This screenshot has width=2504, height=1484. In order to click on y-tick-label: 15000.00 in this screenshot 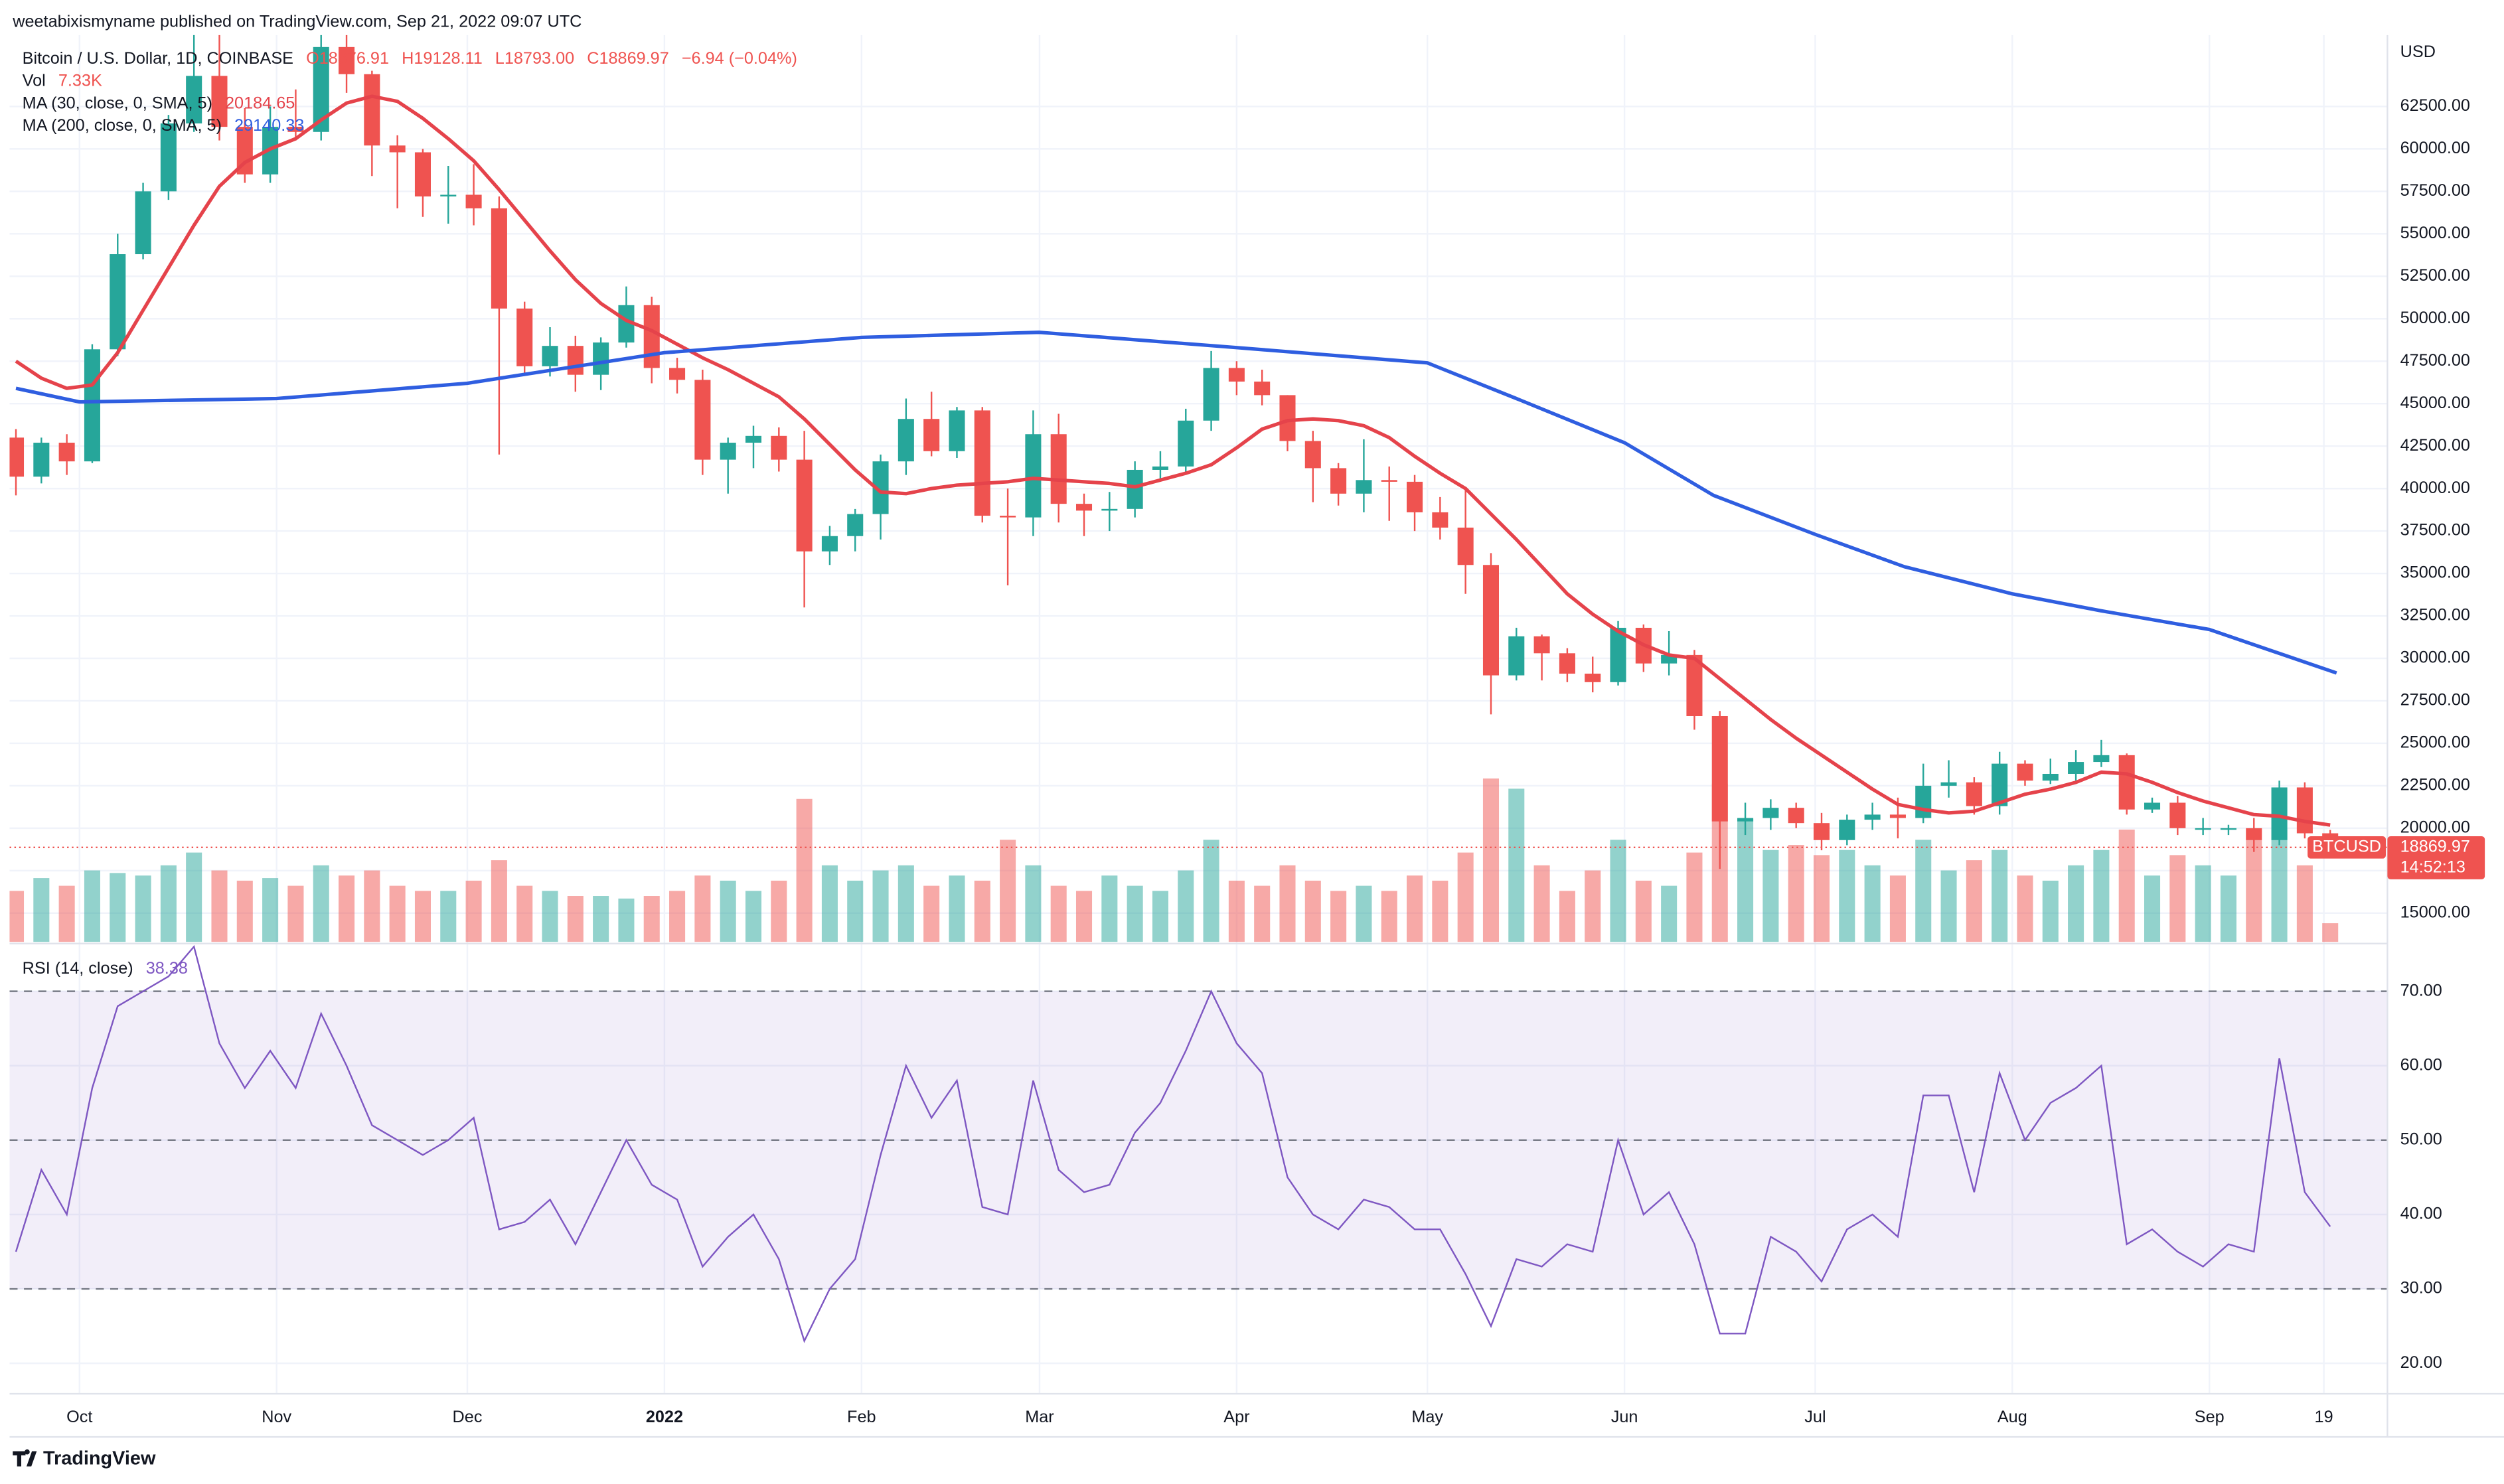, I will do `click(2435, 912)`.